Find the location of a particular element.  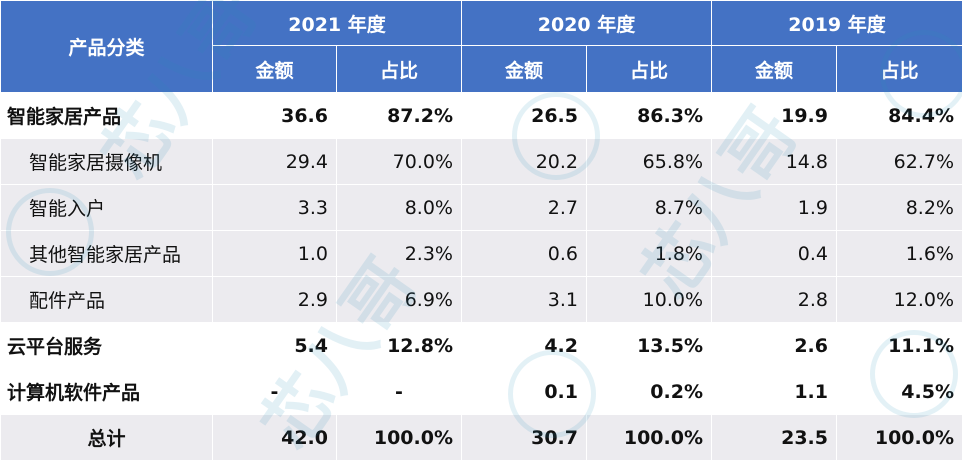

share-2019: 1.6% is located at coordinates (899, 254).